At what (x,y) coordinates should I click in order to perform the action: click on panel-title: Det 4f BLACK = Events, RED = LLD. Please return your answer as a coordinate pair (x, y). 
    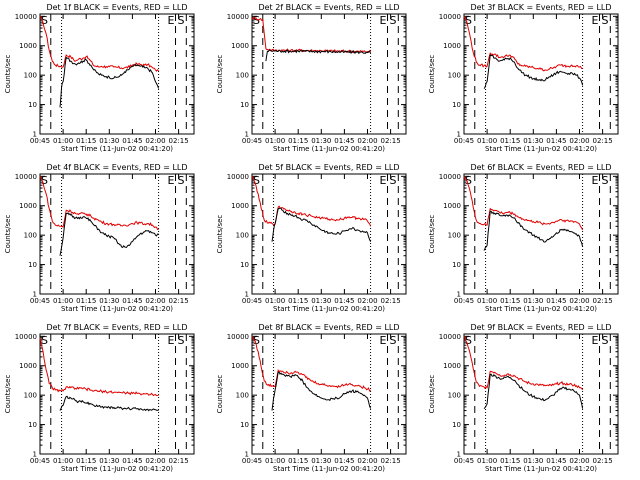
    Looking at the image, I should click on (116, 167).